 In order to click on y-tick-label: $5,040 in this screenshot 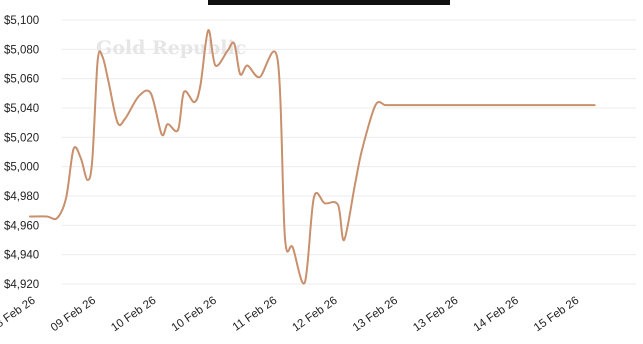, I will do `click(21, 109)`.